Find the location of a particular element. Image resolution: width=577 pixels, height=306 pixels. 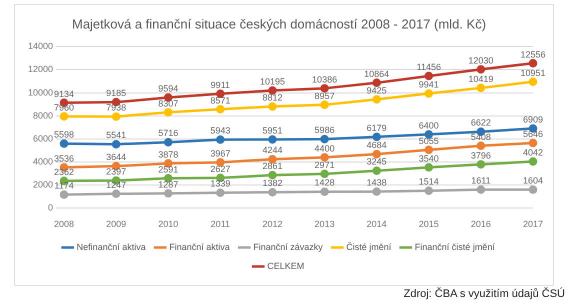

text: Zdroj: ČBA s využitím údajů ČSÚ is located at coordinates (484, 294).